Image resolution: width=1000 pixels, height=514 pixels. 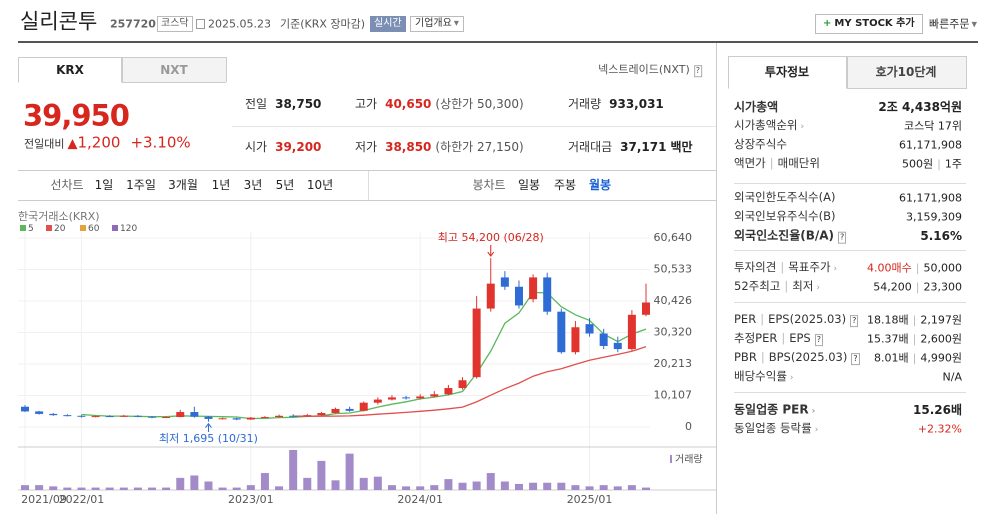 What do you see at coordinates (953, 23) in the screenshot?
I see `quick-order-button: 빠른주문 ▾` at bounding box center [953, 23].